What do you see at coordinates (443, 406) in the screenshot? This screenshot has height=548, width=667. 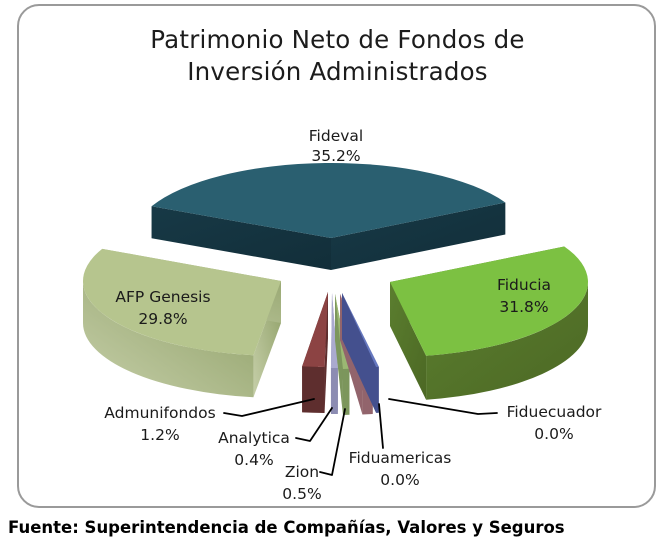 I see `leader-line-fiduecuador` at bounding box center [443, 406].